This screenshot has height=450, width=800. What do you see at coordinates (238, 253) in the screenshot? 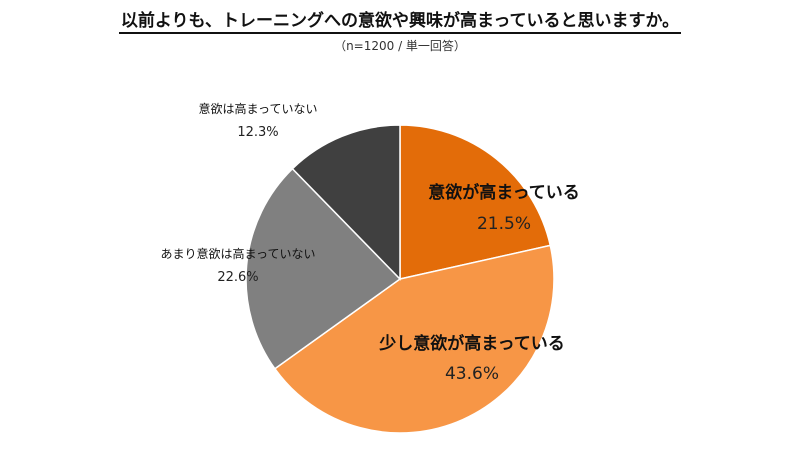
I see `slice-label: あまり意欲は高まっていない` at bounding box center [238, 253].